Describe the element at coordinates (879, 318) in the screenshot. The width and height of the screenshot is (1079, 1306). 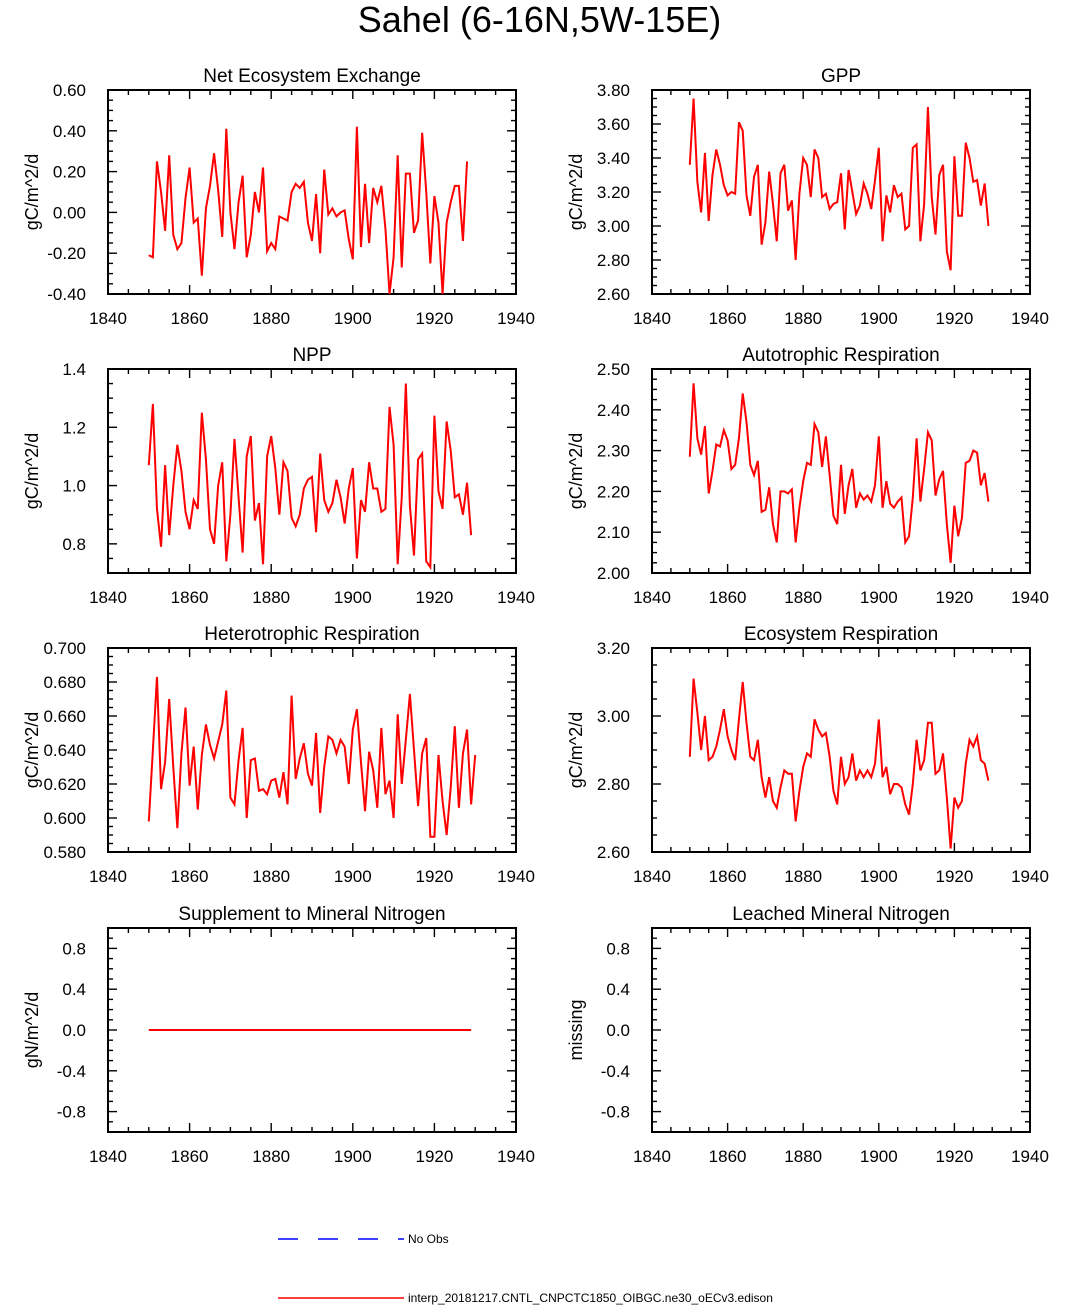
I see `gpp-xtick-label: 1900` at that location.